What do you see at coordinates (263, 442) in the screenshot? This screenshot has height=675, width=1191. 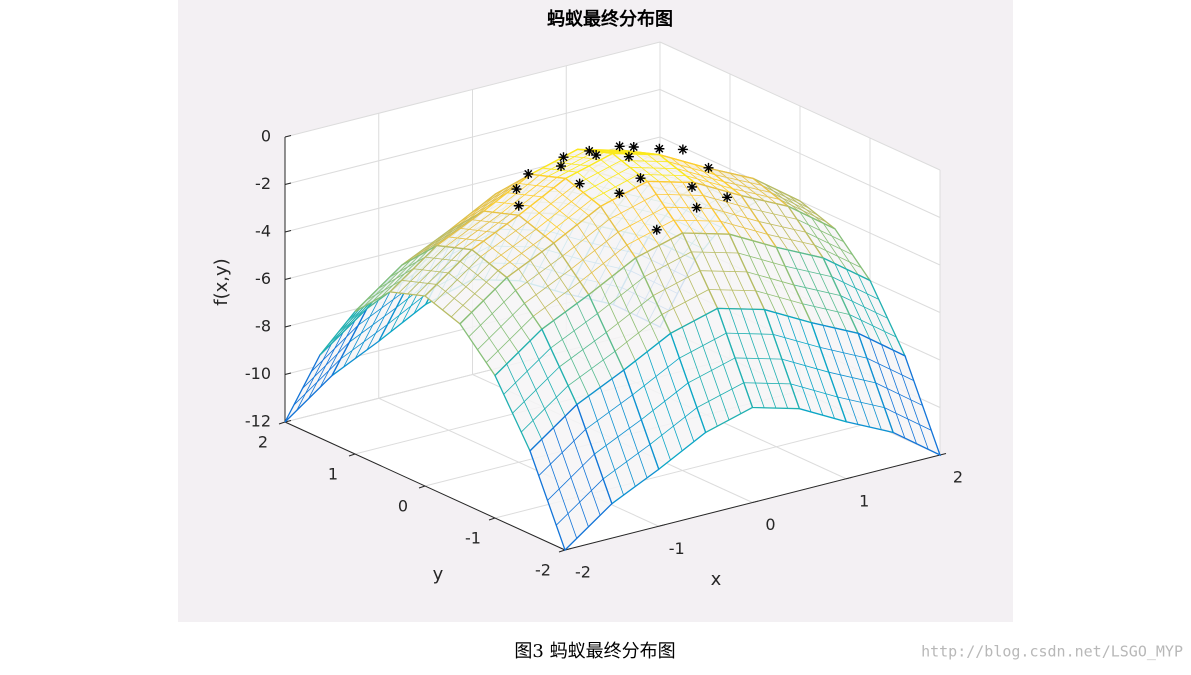 I see `y-tick-label: 2` at bounding box center [263, 442].